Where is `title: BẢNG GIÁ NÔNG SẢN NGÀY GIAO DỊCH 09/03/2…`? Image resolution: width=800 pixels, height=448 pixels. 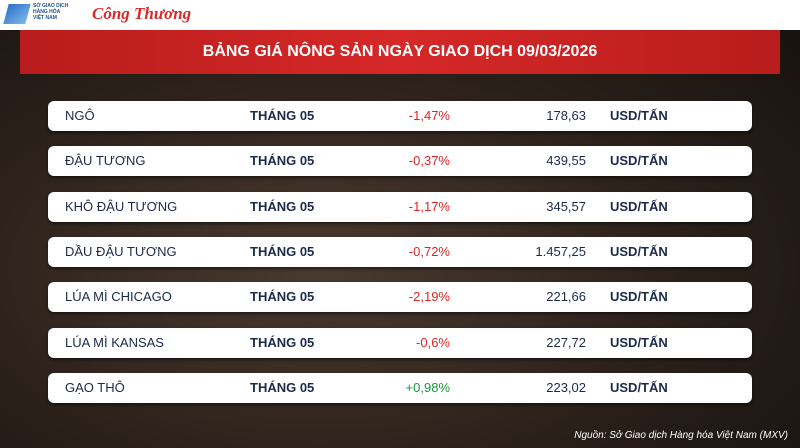
title: BẢNG GIÁ NÔNG SẢN NGÀY GIAO DỊCH 09/03/2… is located at coordinates (400, 51).